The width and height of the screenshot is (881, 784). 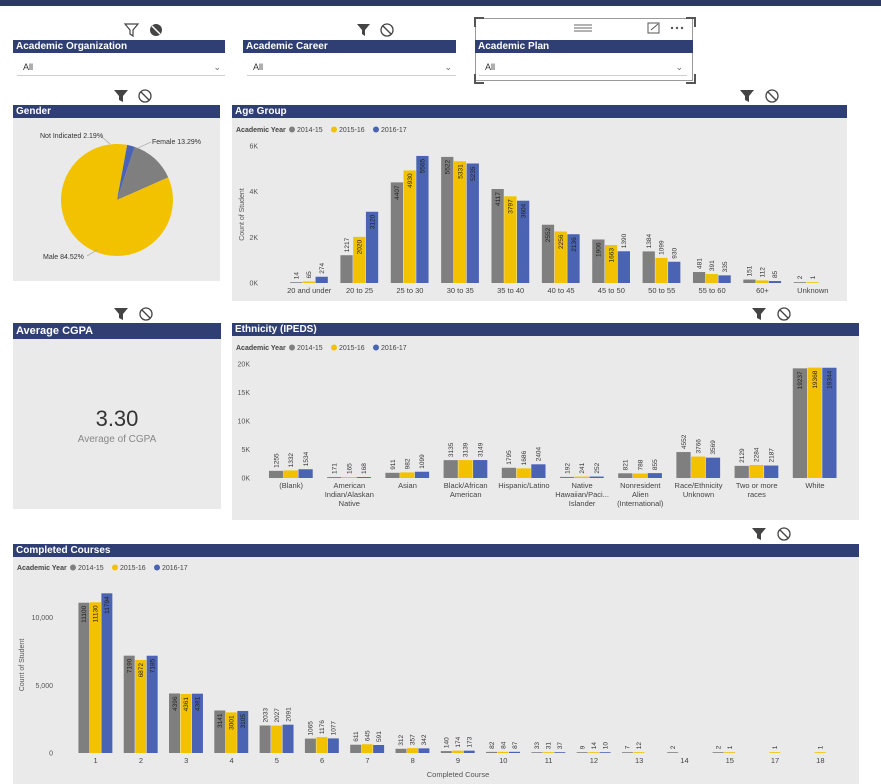 What do you see at coordinates (757, 454) in the screenshot?
I see `data-label: 2284` at bounding box center [757, 454].